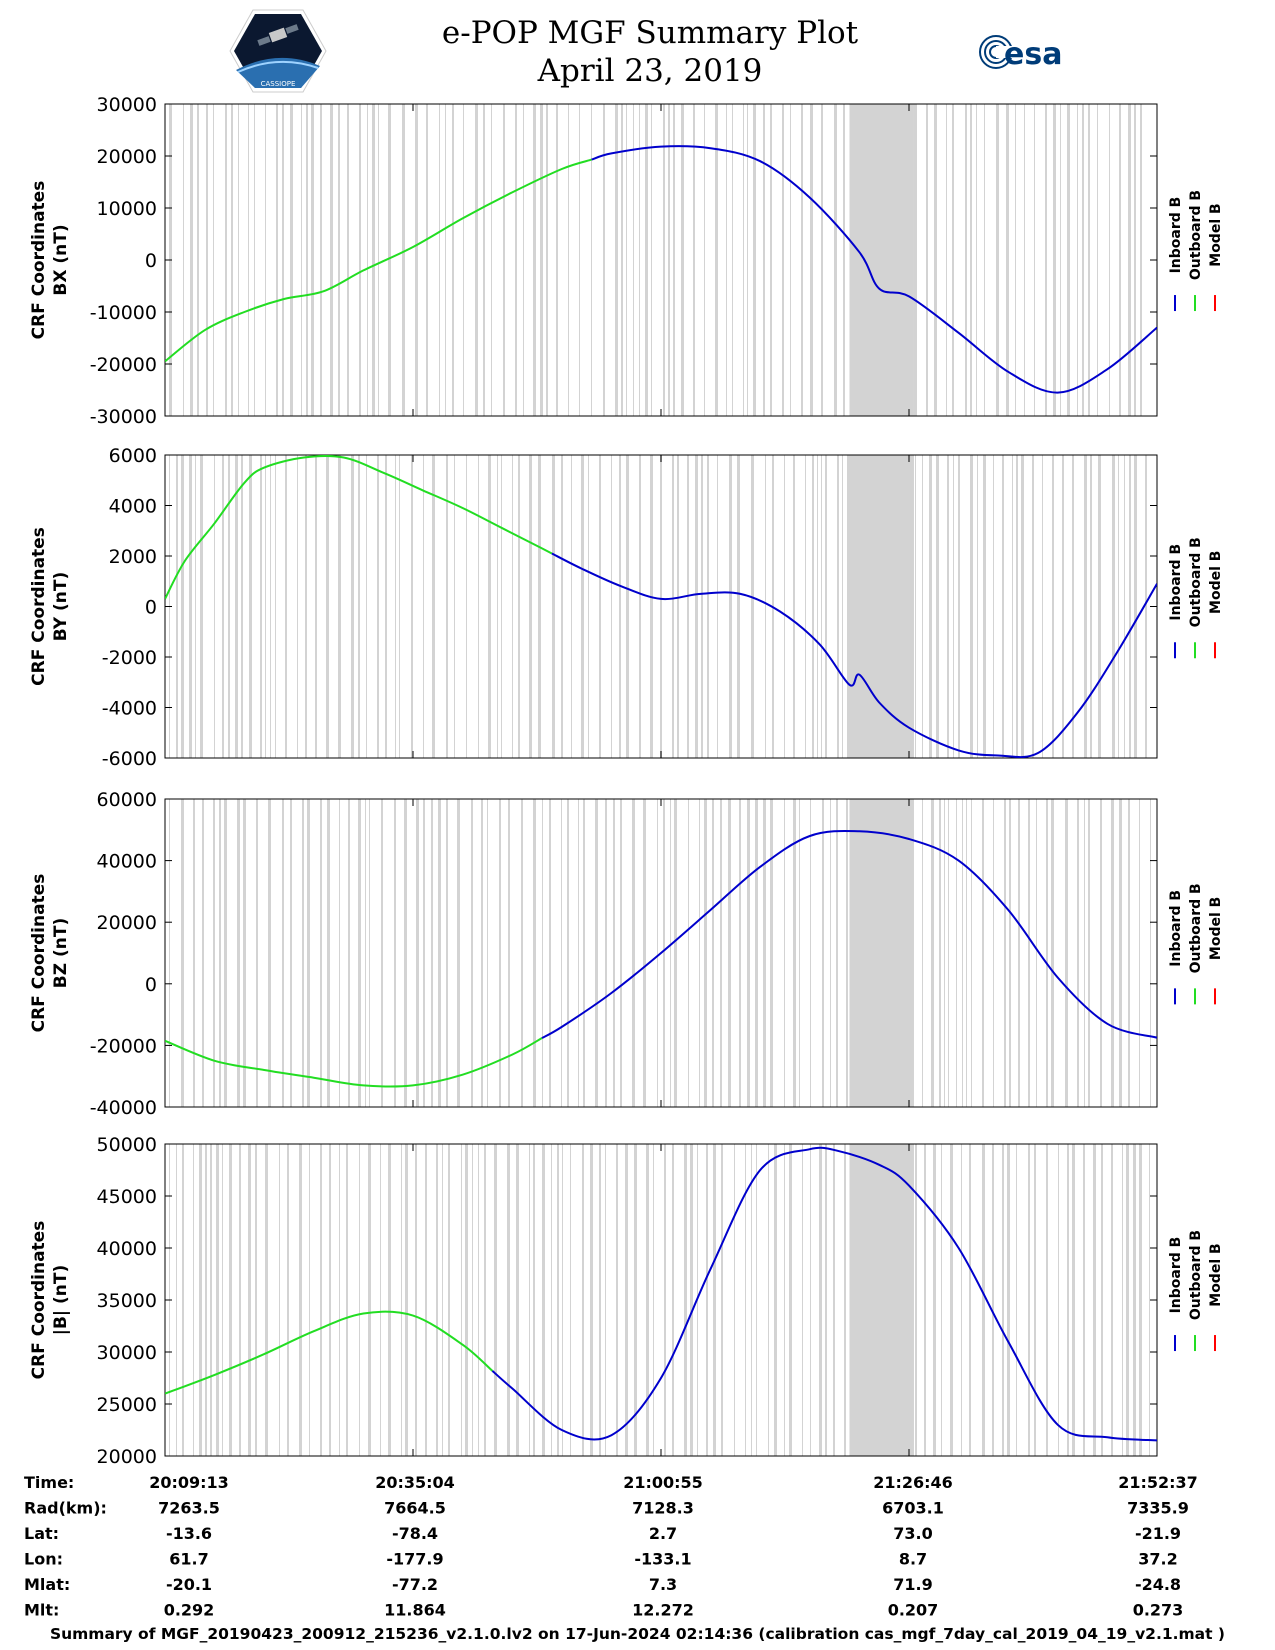  I want to click on esa-logo: esa, so click(1020, 53).